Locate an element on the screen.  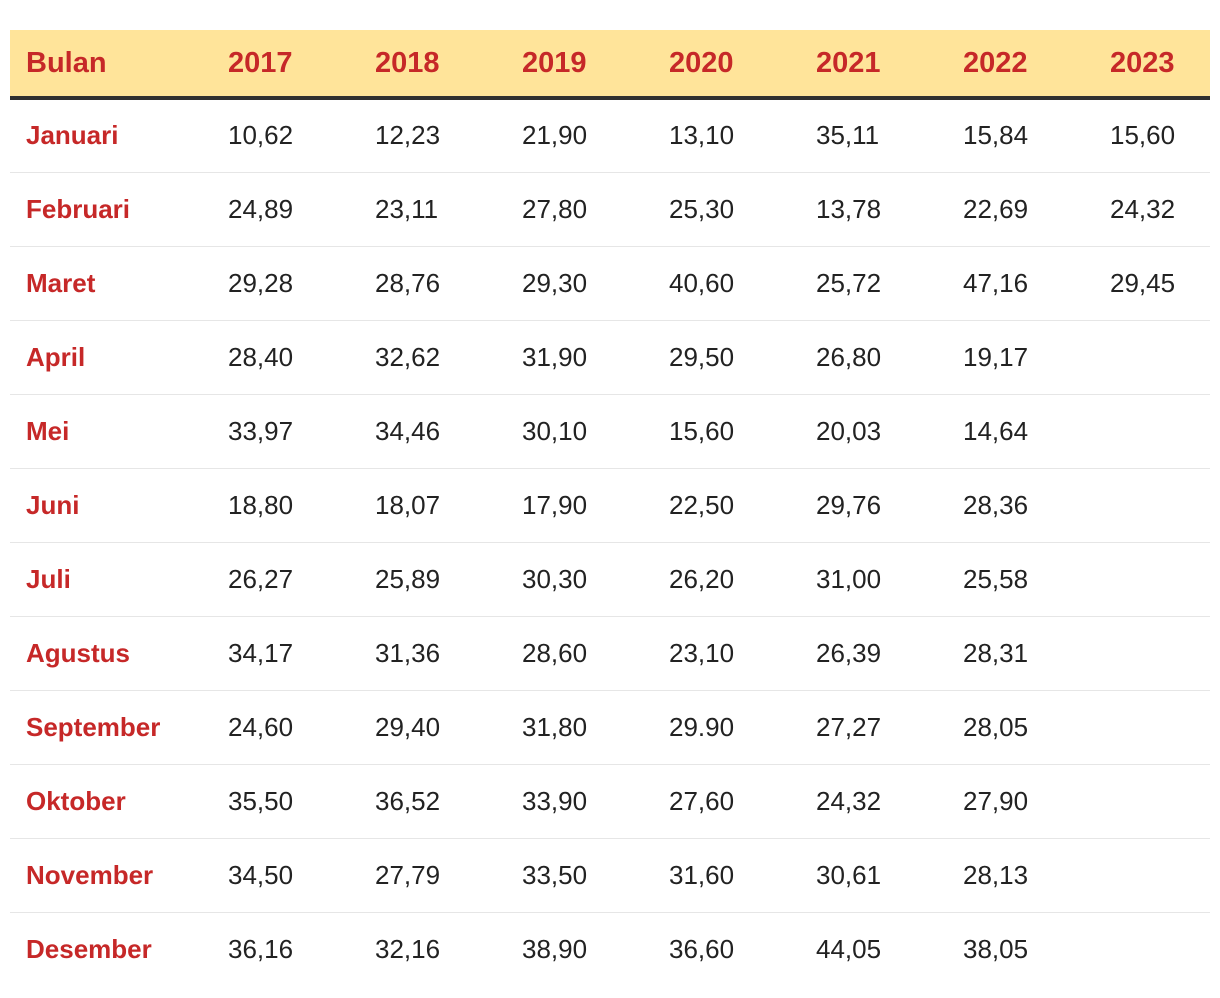
value-cell: 26,20 is located at coordinates (702, 578).